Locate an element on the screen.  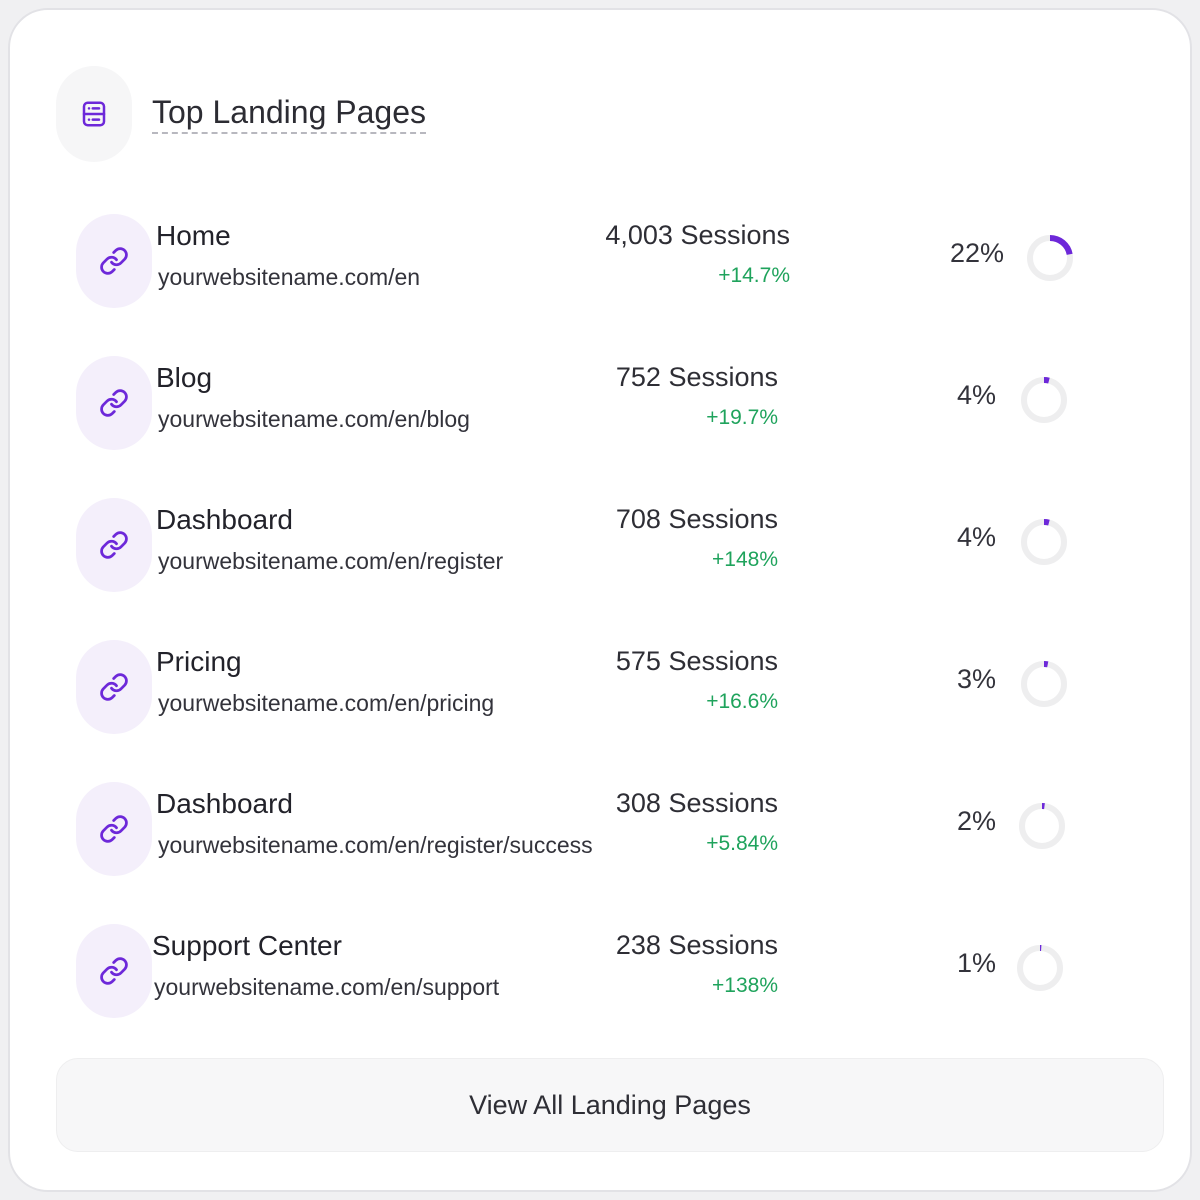
page-name: Pricing is located at coordinates (199, 661).